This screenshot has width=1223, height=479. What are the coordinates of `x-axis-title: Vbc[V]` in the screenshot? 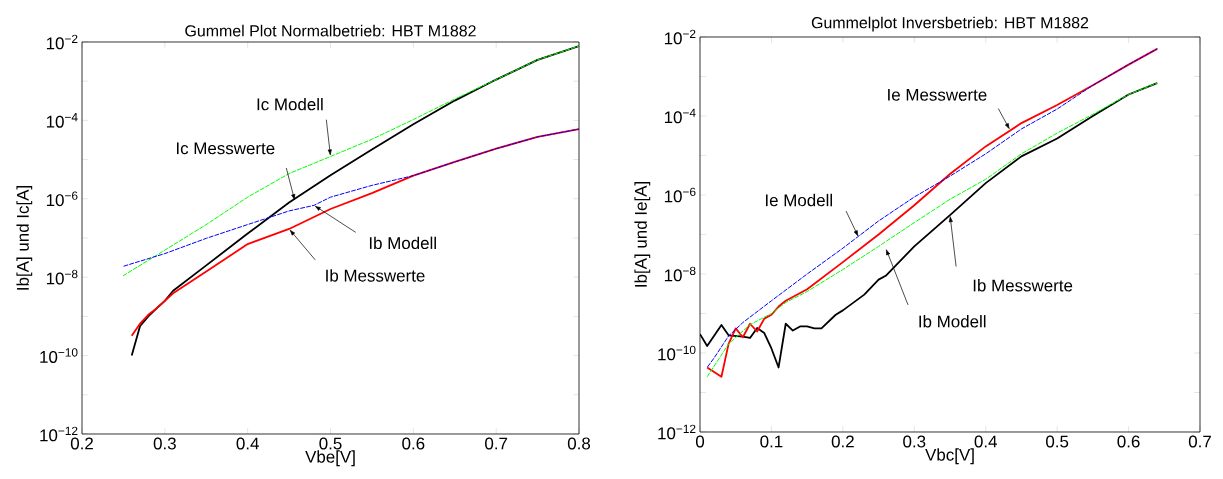 It's located at (949, 456).